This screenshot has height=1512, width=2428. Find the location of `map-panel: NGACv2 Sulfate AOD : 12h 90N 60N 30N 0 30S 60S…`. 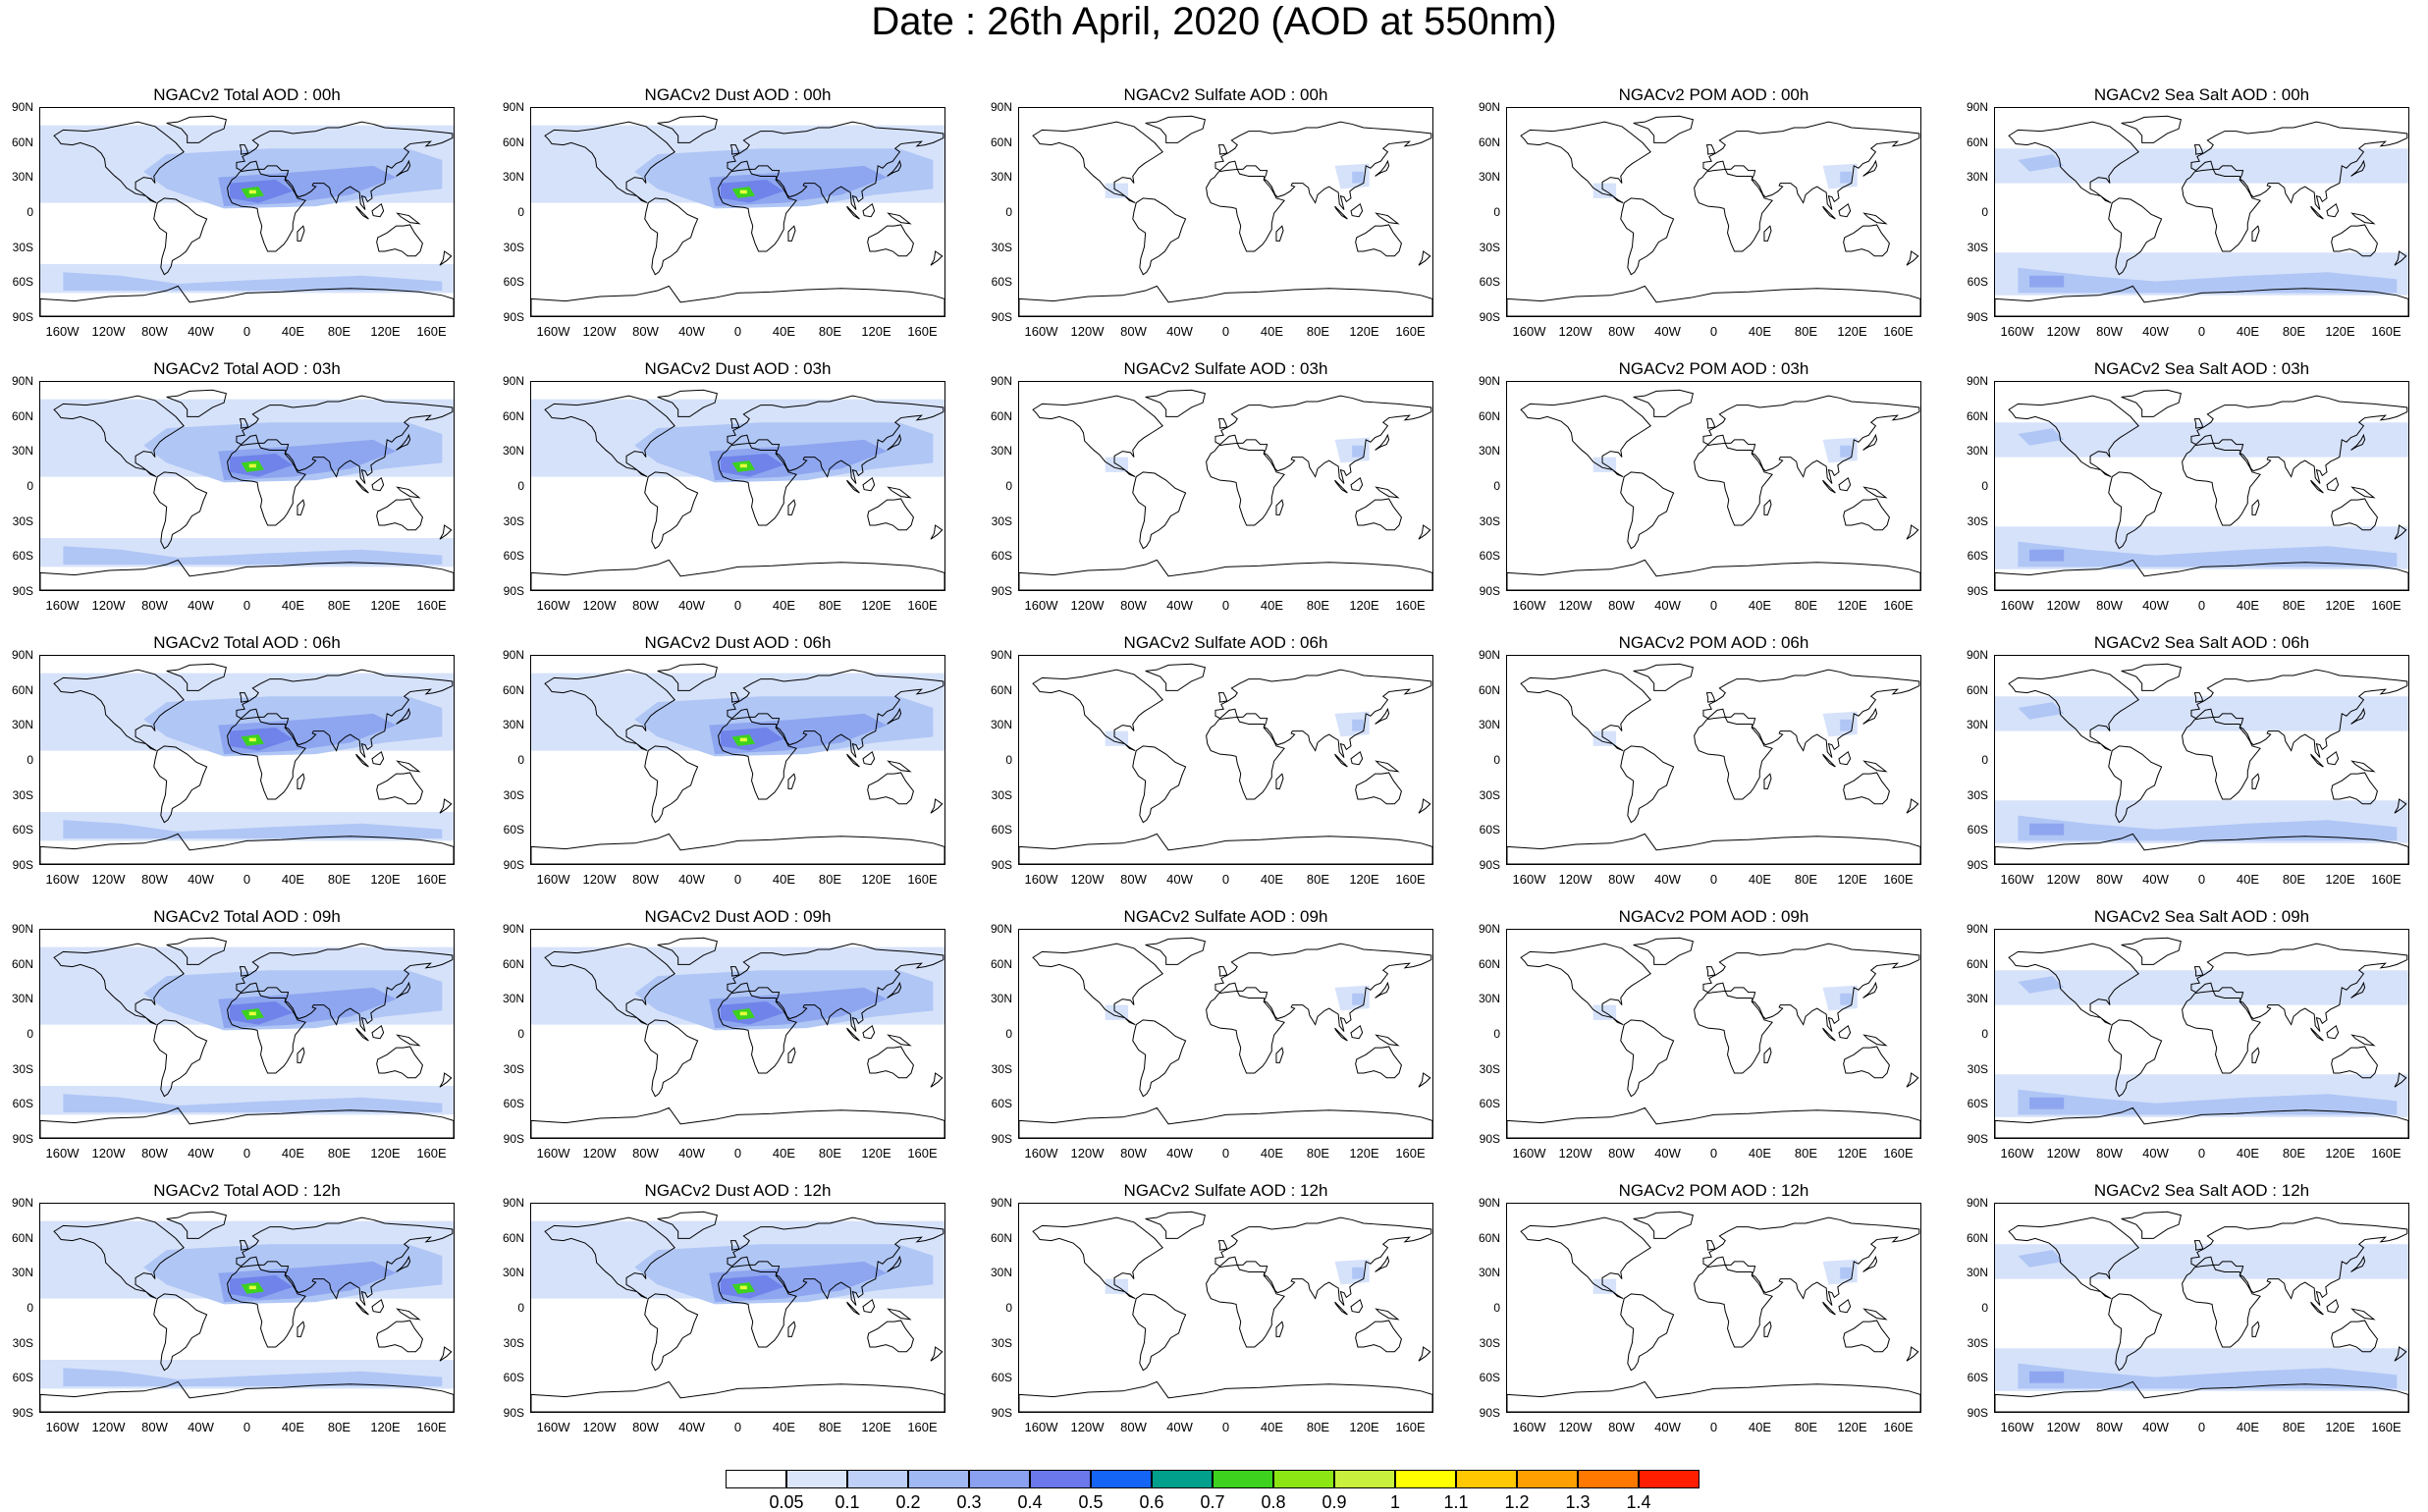

map-panel: NGACv2 Sulfate AOD : 12h 90N 60N 30N 0 30S 60S… is located at coordinates (1222, 1316).